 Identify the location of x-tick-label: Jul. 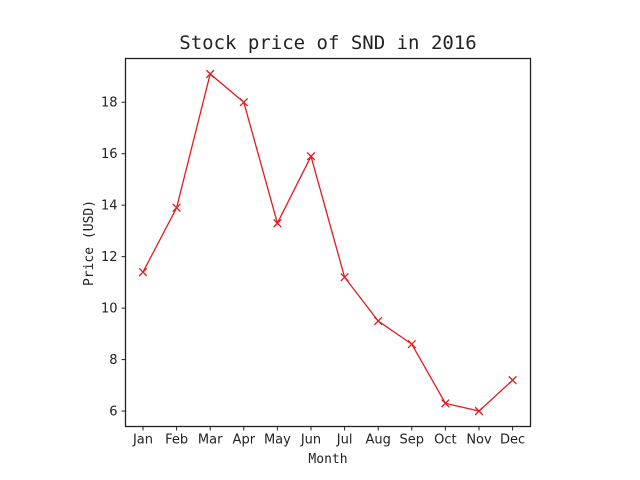
(344, 440).